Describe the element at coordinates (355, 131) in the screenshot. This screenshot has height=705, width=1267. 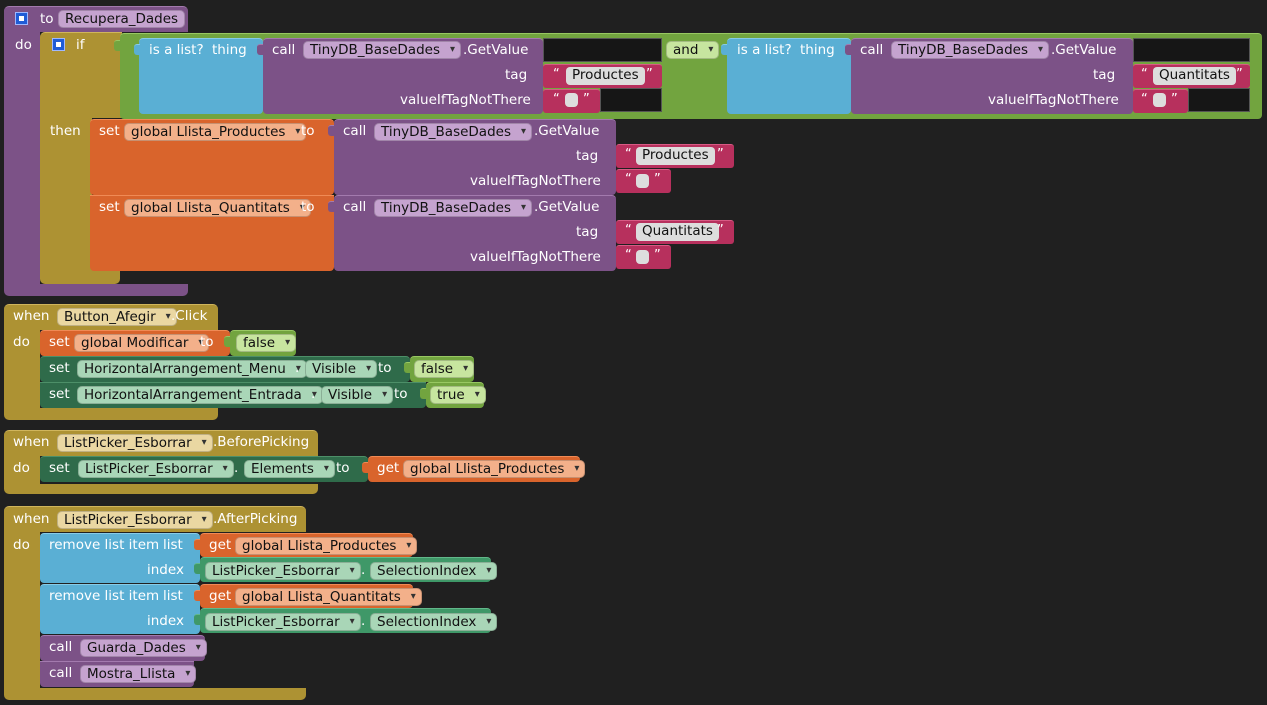
I see `call-label-3: call` at that location.